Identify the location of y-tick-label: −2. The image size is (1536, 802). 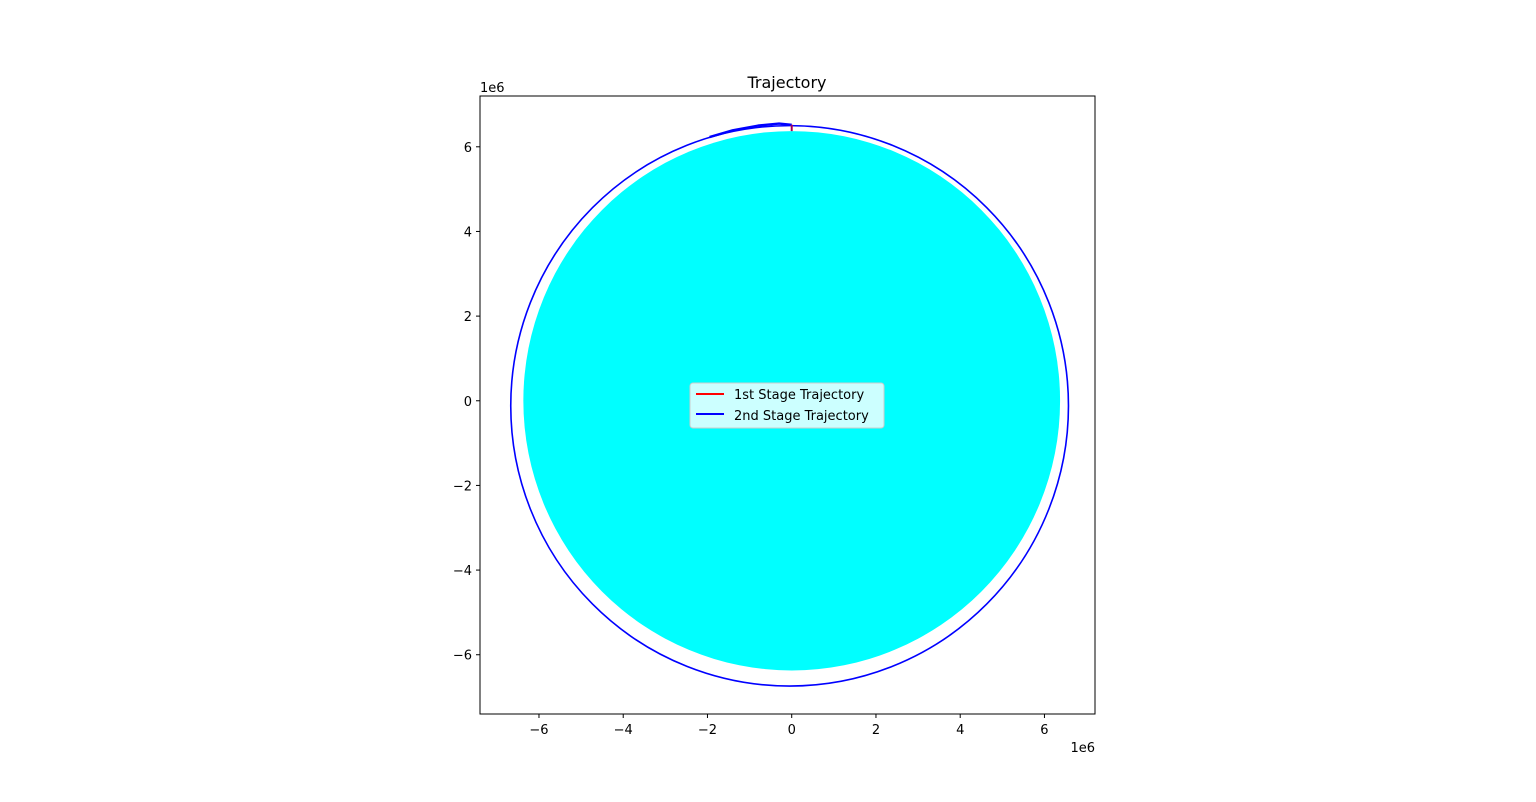
(462, 486).